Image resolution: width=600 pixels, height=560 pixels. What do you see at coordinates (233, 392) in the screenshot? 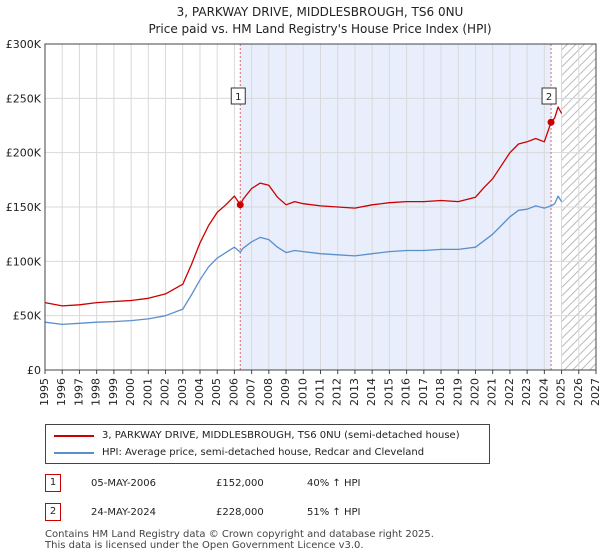
I see `x-tick-label: 2006` at bounding box center [233, 392].